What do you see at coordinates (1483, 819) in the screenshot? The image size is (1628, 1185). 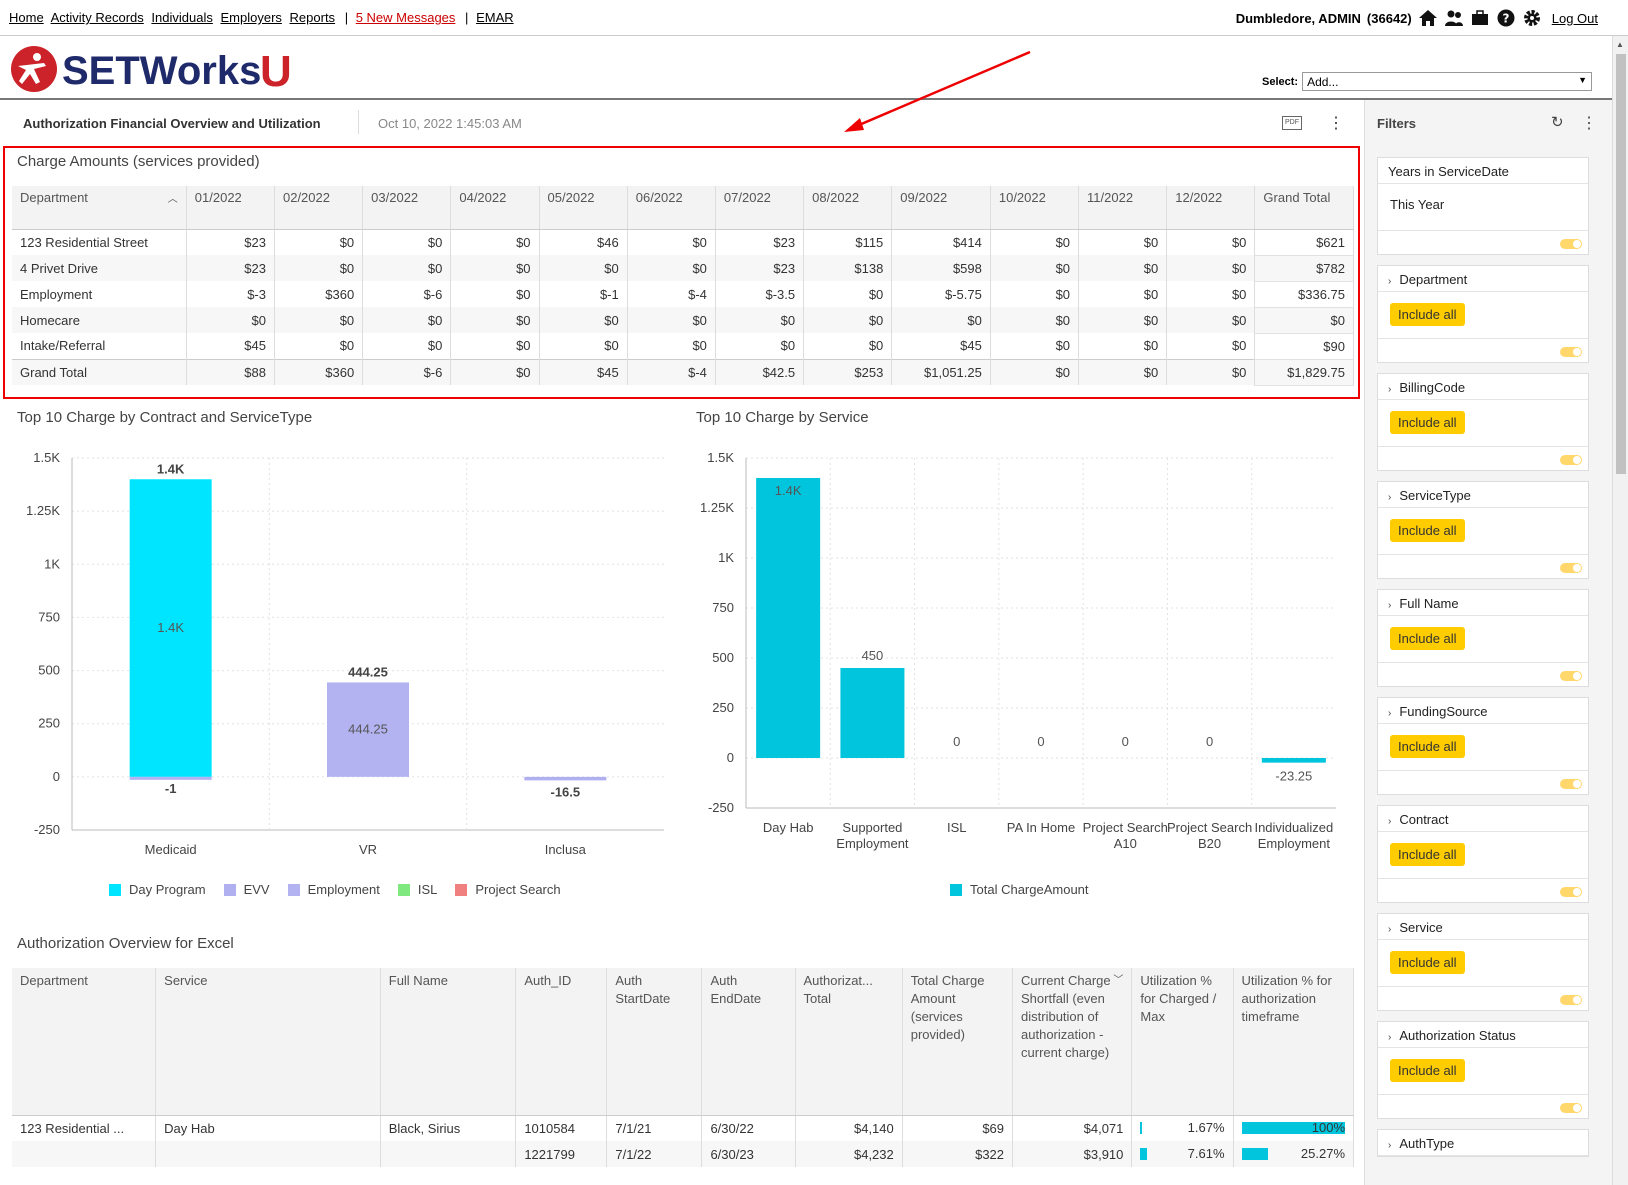 I see `filter-card-title: › Contract` at bounding box center [1483, 819].